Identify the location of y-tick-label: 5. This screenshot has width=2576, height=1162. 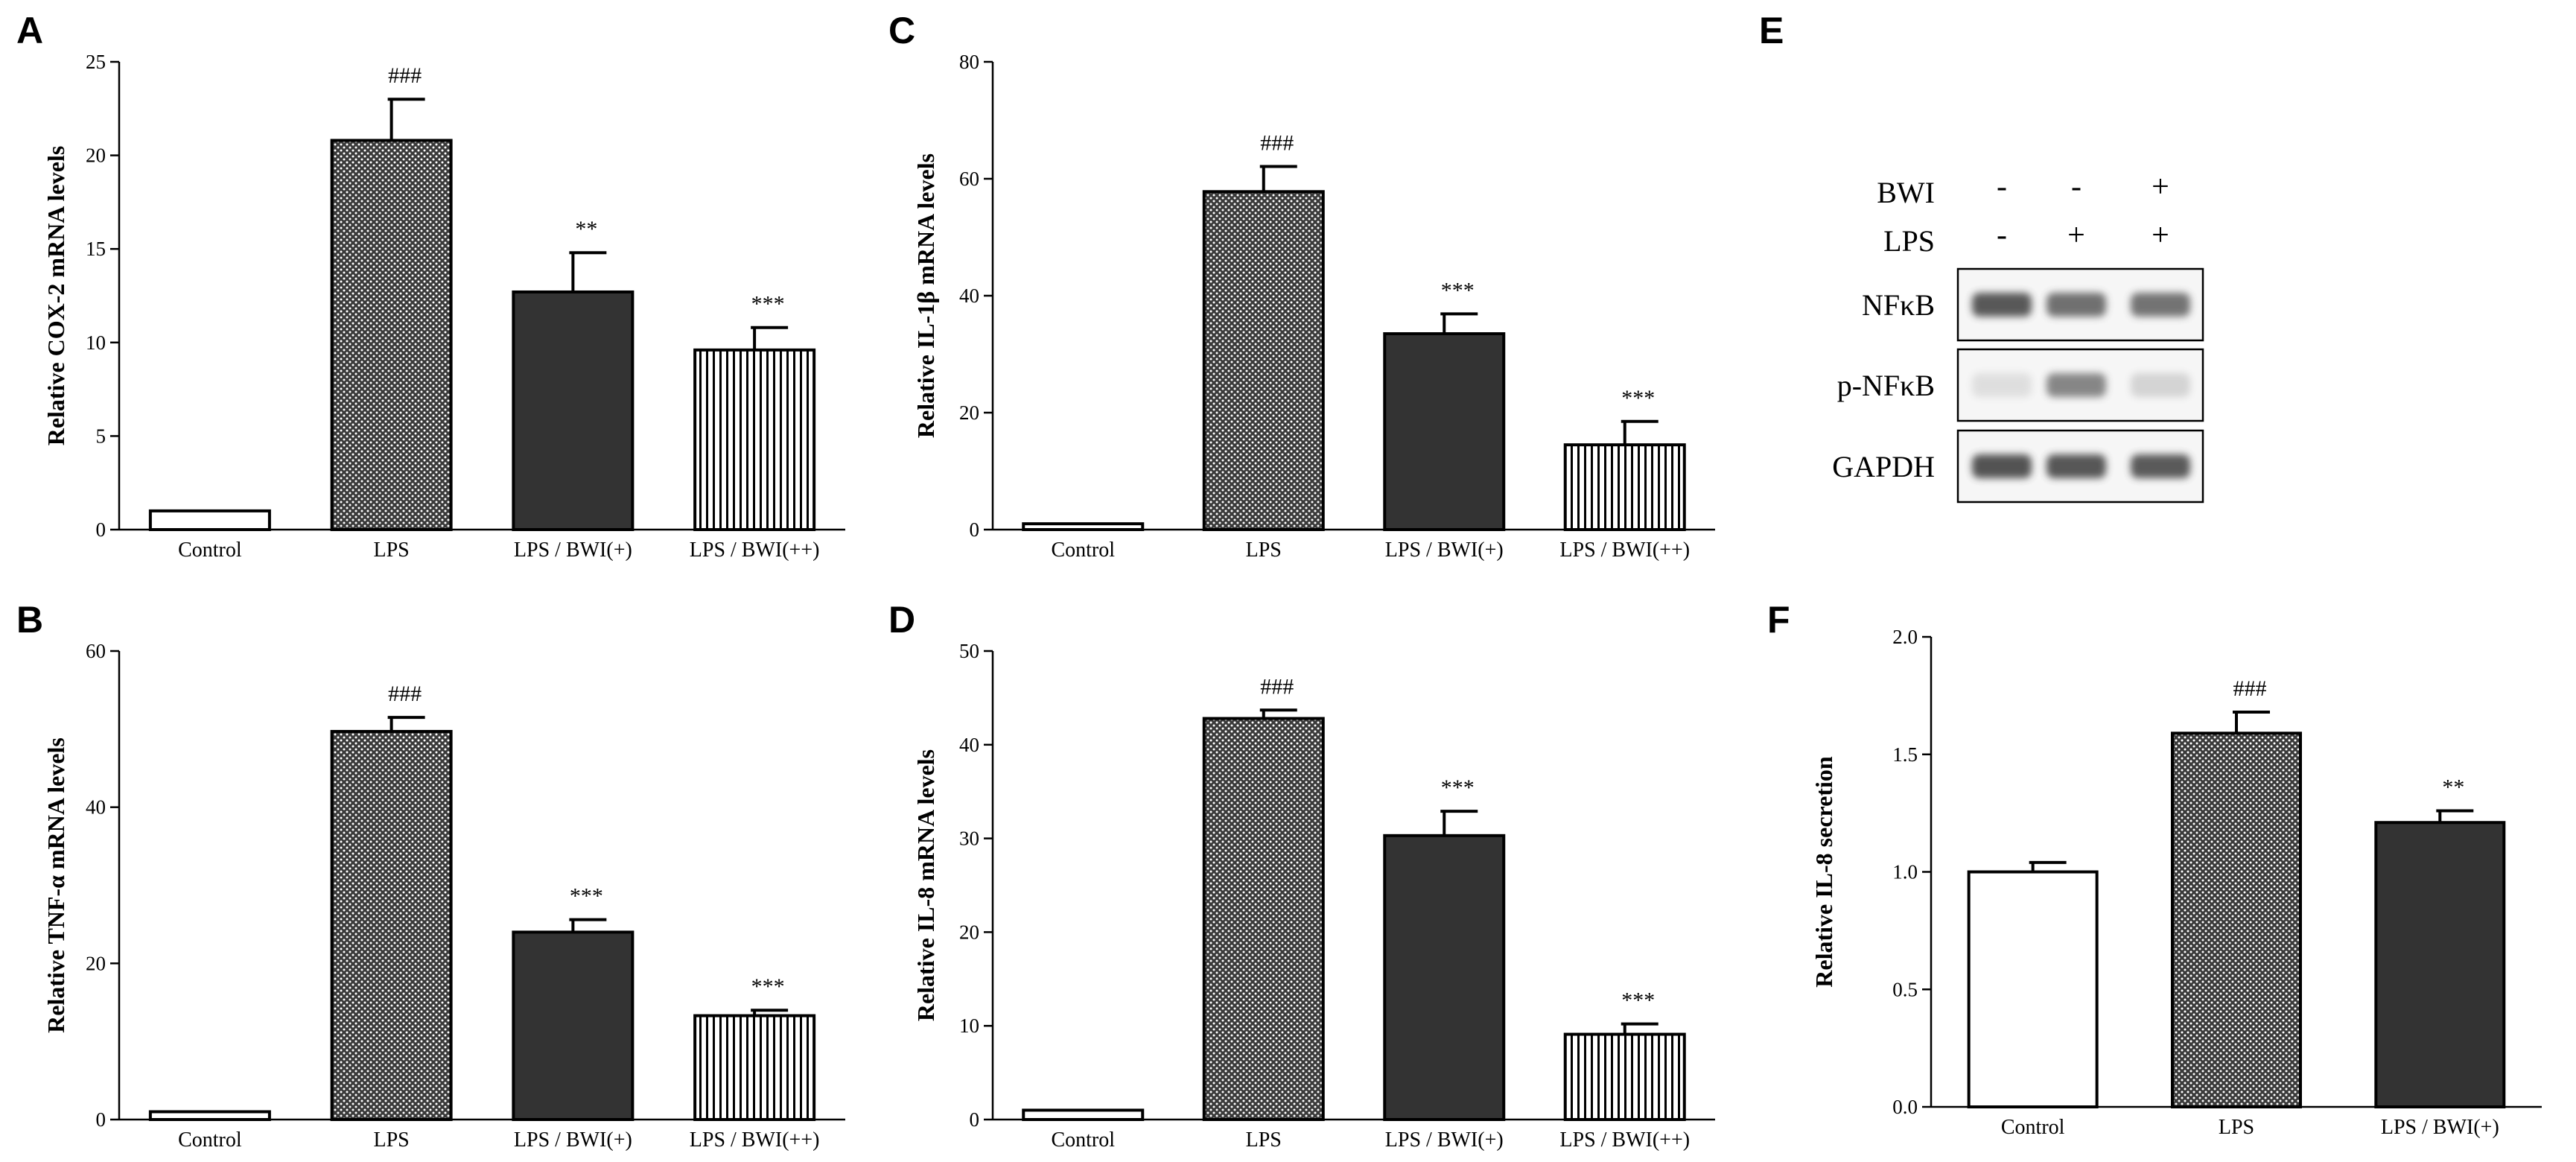
(101, 436).